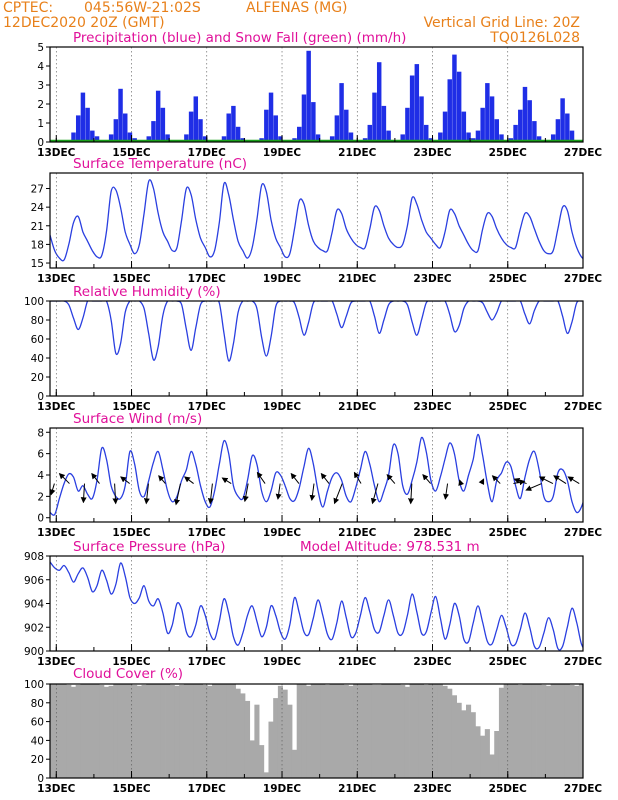 The height and width of the screenshot is (800, 618). Describe the element at coordinates (37, 245) in the screenshot. I see `temperature-ytick-label: 18` at that location.